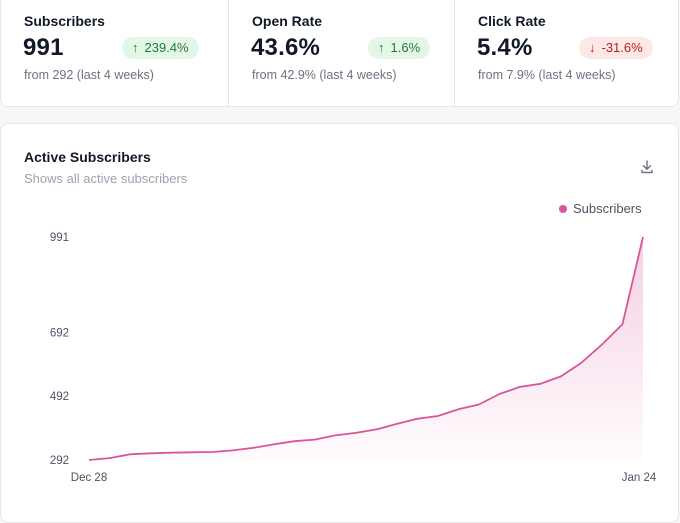 The width and height of the screenshot is (680, 523). What do you see at coordinates (592, 47) in the screenshot?
I see `arrow-down-icon: ↓` at bounding box center [592, 47].